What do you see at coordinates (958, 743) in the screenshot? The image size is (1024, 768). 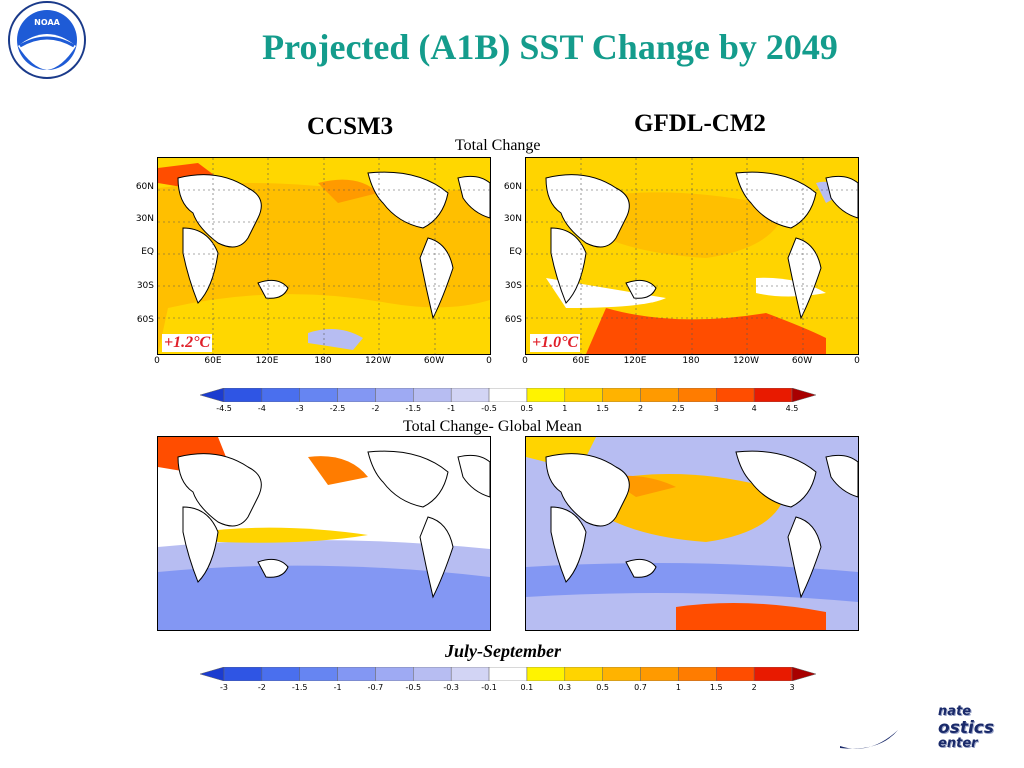 I see `footer-logo-line-3: enter` at bounding box center [958, 743].